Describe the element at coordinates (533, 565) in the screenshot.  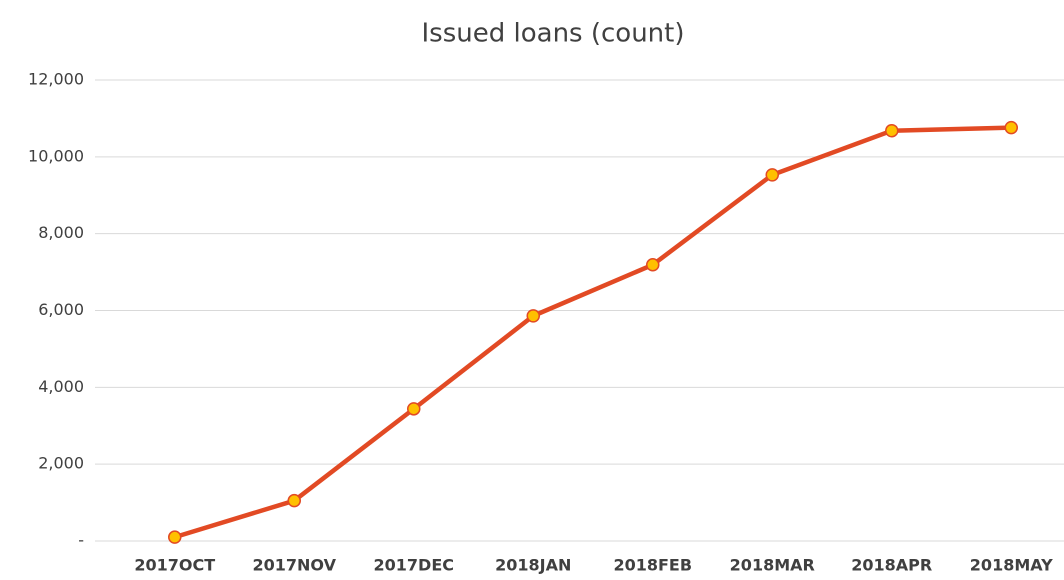
I see `x-tick-label: 2018JAN` at that location.